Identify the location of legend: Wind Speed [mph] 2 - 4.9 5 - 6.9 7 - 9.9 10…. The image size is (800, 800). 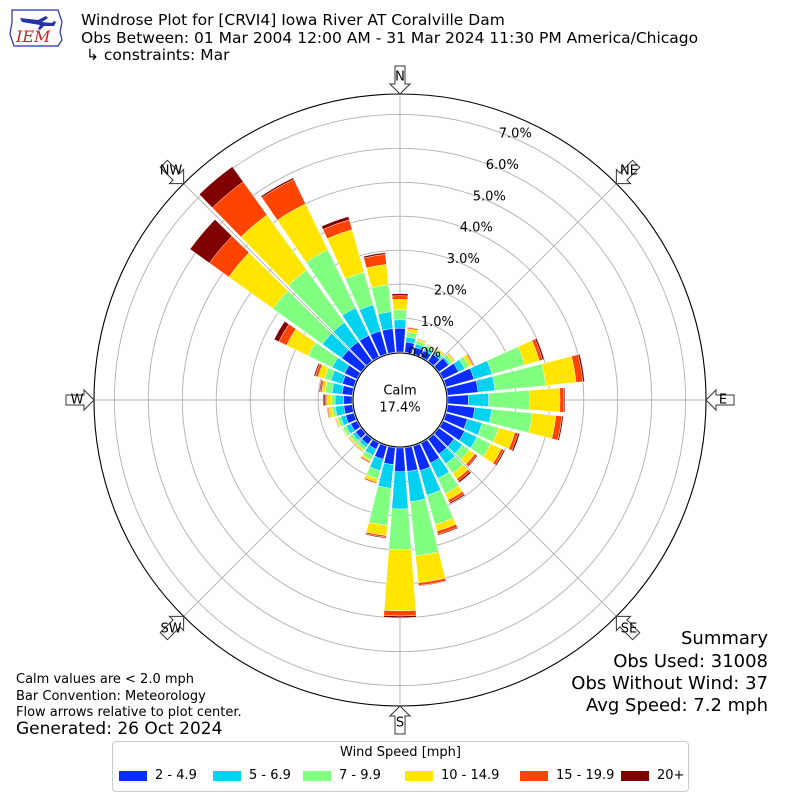
(400, 766).